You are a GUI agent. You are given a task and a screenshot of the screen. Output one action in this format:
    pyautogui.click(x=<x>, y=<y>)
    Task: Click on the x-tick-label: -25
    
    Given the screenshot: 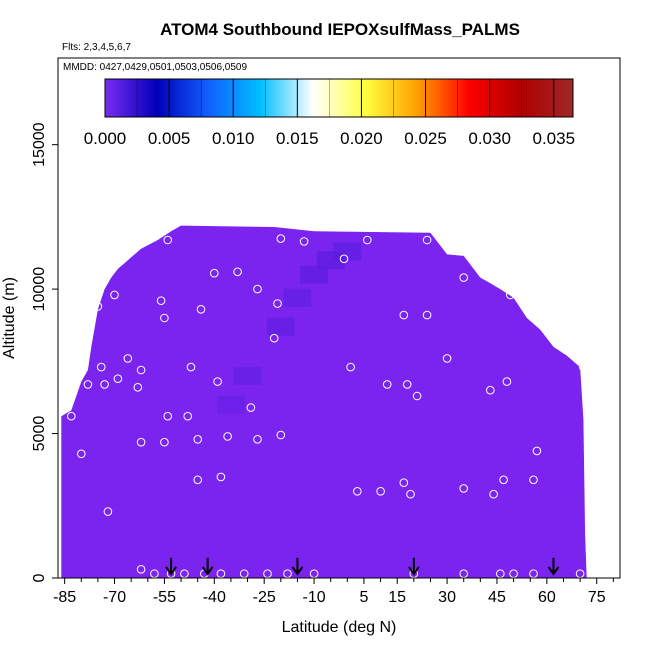 What is the action you would take?
    pyautogui.click(x=264, y=597)
    